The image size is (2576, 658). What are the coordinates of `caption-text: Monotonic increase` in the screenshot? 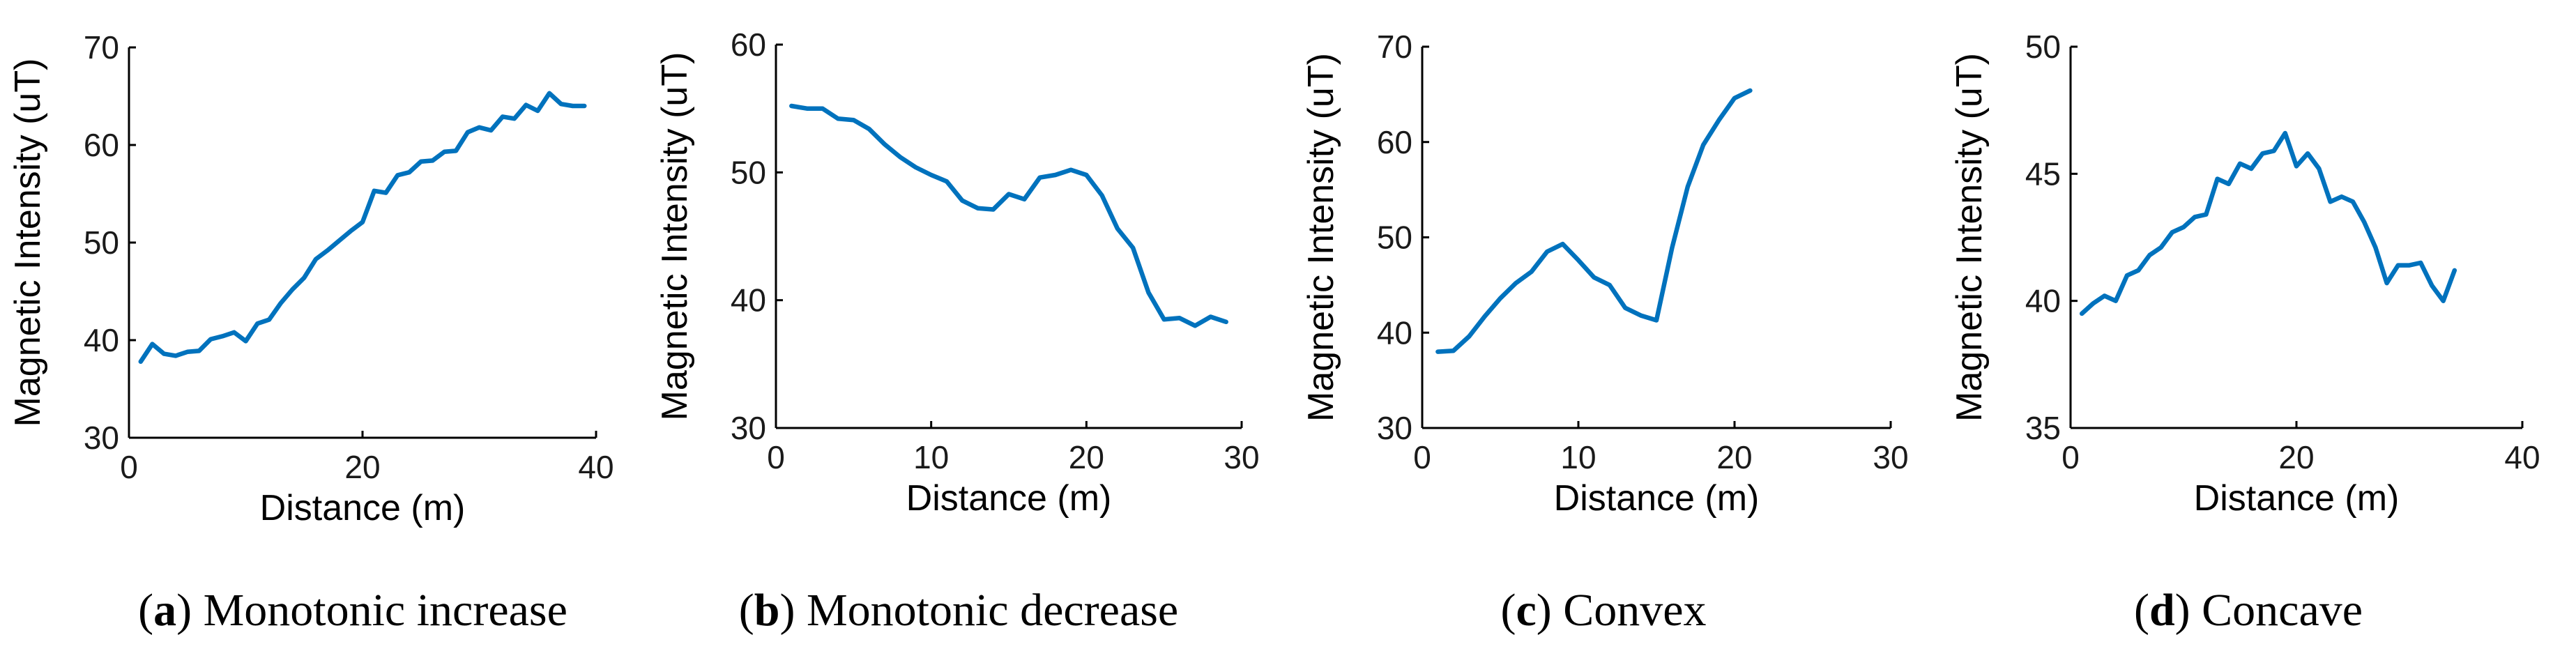 It's located at (385, 610).